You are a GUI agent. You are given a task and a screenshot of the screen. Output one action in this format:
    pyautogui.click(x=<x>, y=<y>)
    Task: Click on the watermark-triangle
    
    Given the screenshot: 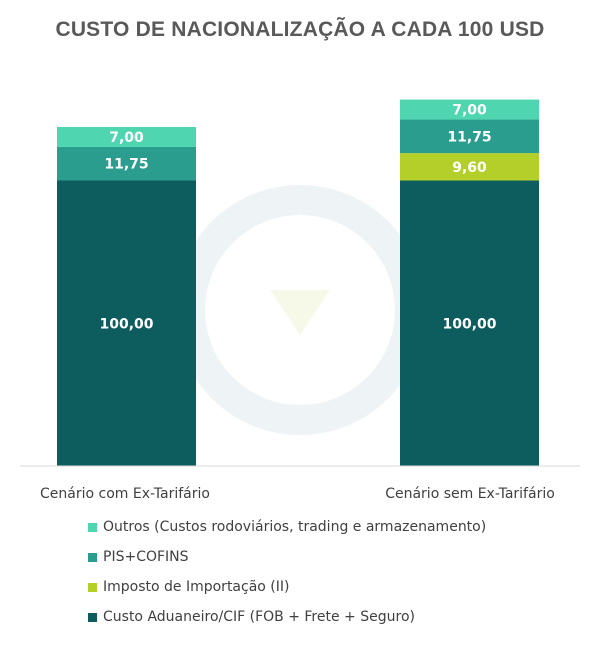 What is the action you would take?
    pyautogui.click(x=300, y=312)
    